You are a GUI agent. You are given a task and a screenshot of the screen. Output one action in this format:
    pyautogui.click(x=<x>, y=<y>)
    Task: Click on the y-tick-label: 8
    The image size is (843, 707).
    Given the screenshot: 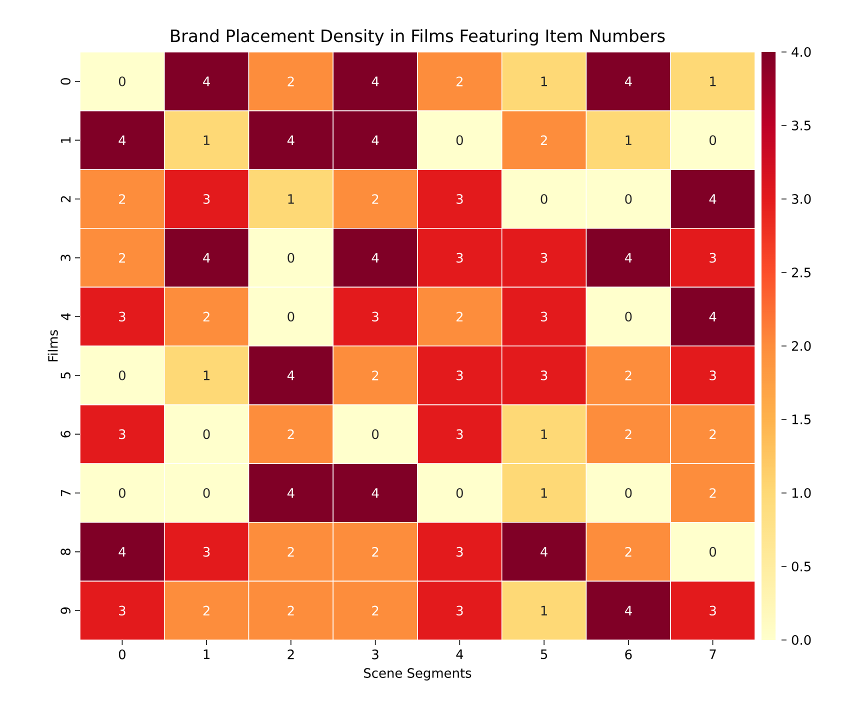 What is the action you would take?
    pyautogui.click(x=65, y=552)
    